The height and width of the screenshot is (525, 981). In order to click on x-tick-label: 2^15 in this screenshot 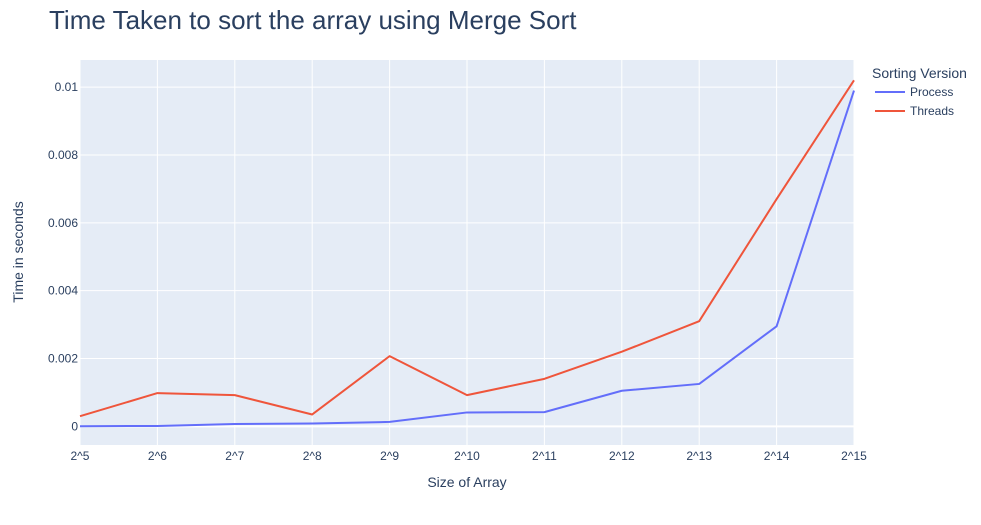, I will do `click(854, 456)`.